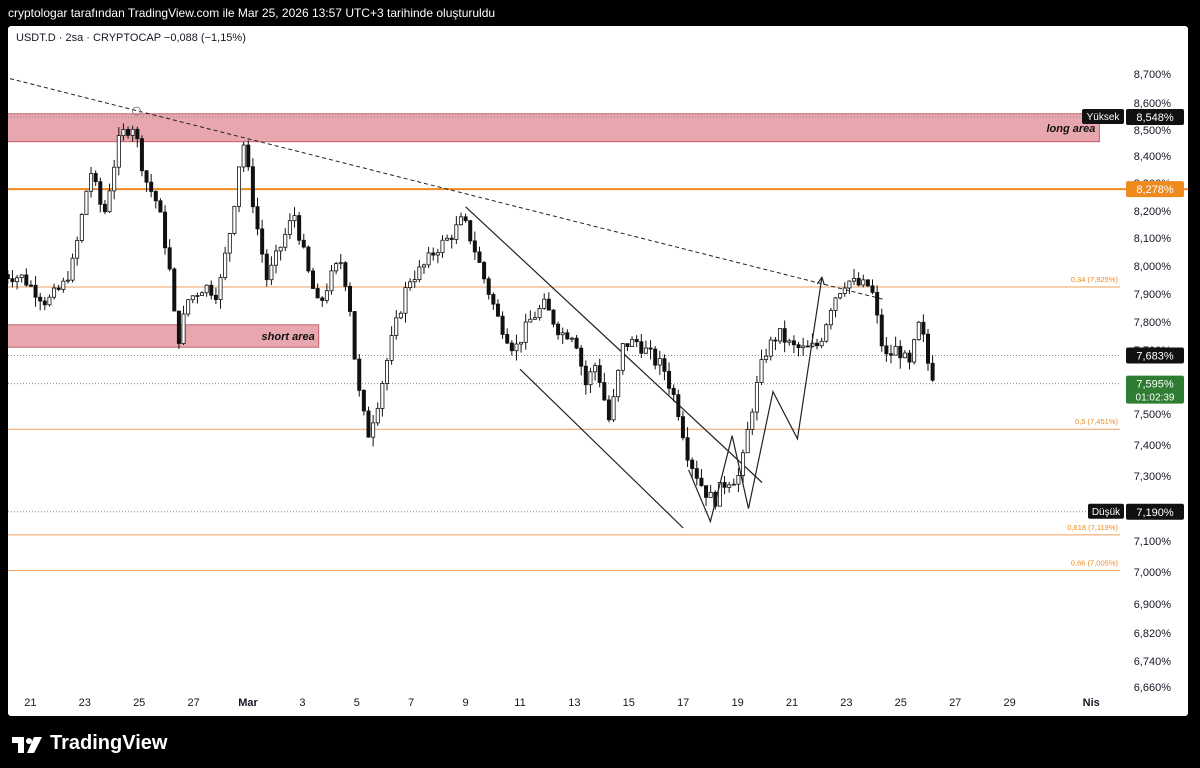 This screenshot has height=768, width=1200. Describe the element at coordinates (901, 703) in the screenshot. I see `x-tick-label: 25` at that location.